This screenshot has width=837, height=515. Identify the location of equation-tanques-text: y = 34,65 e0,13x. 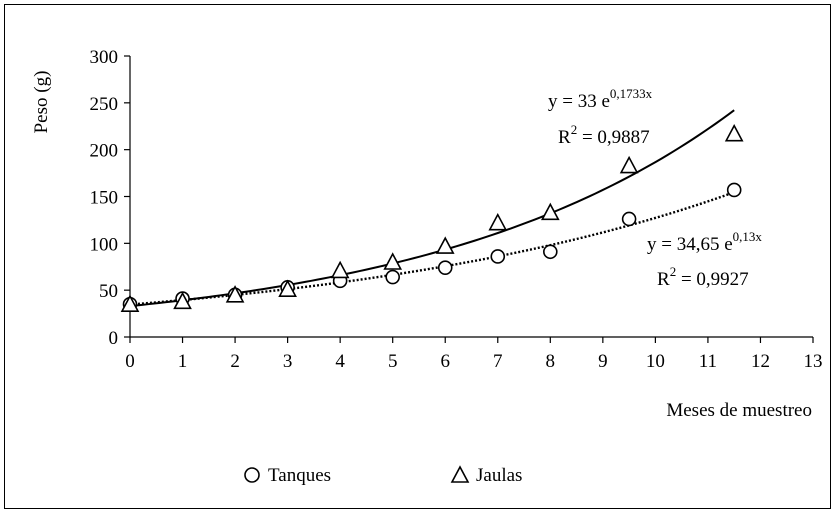
(704, 242).